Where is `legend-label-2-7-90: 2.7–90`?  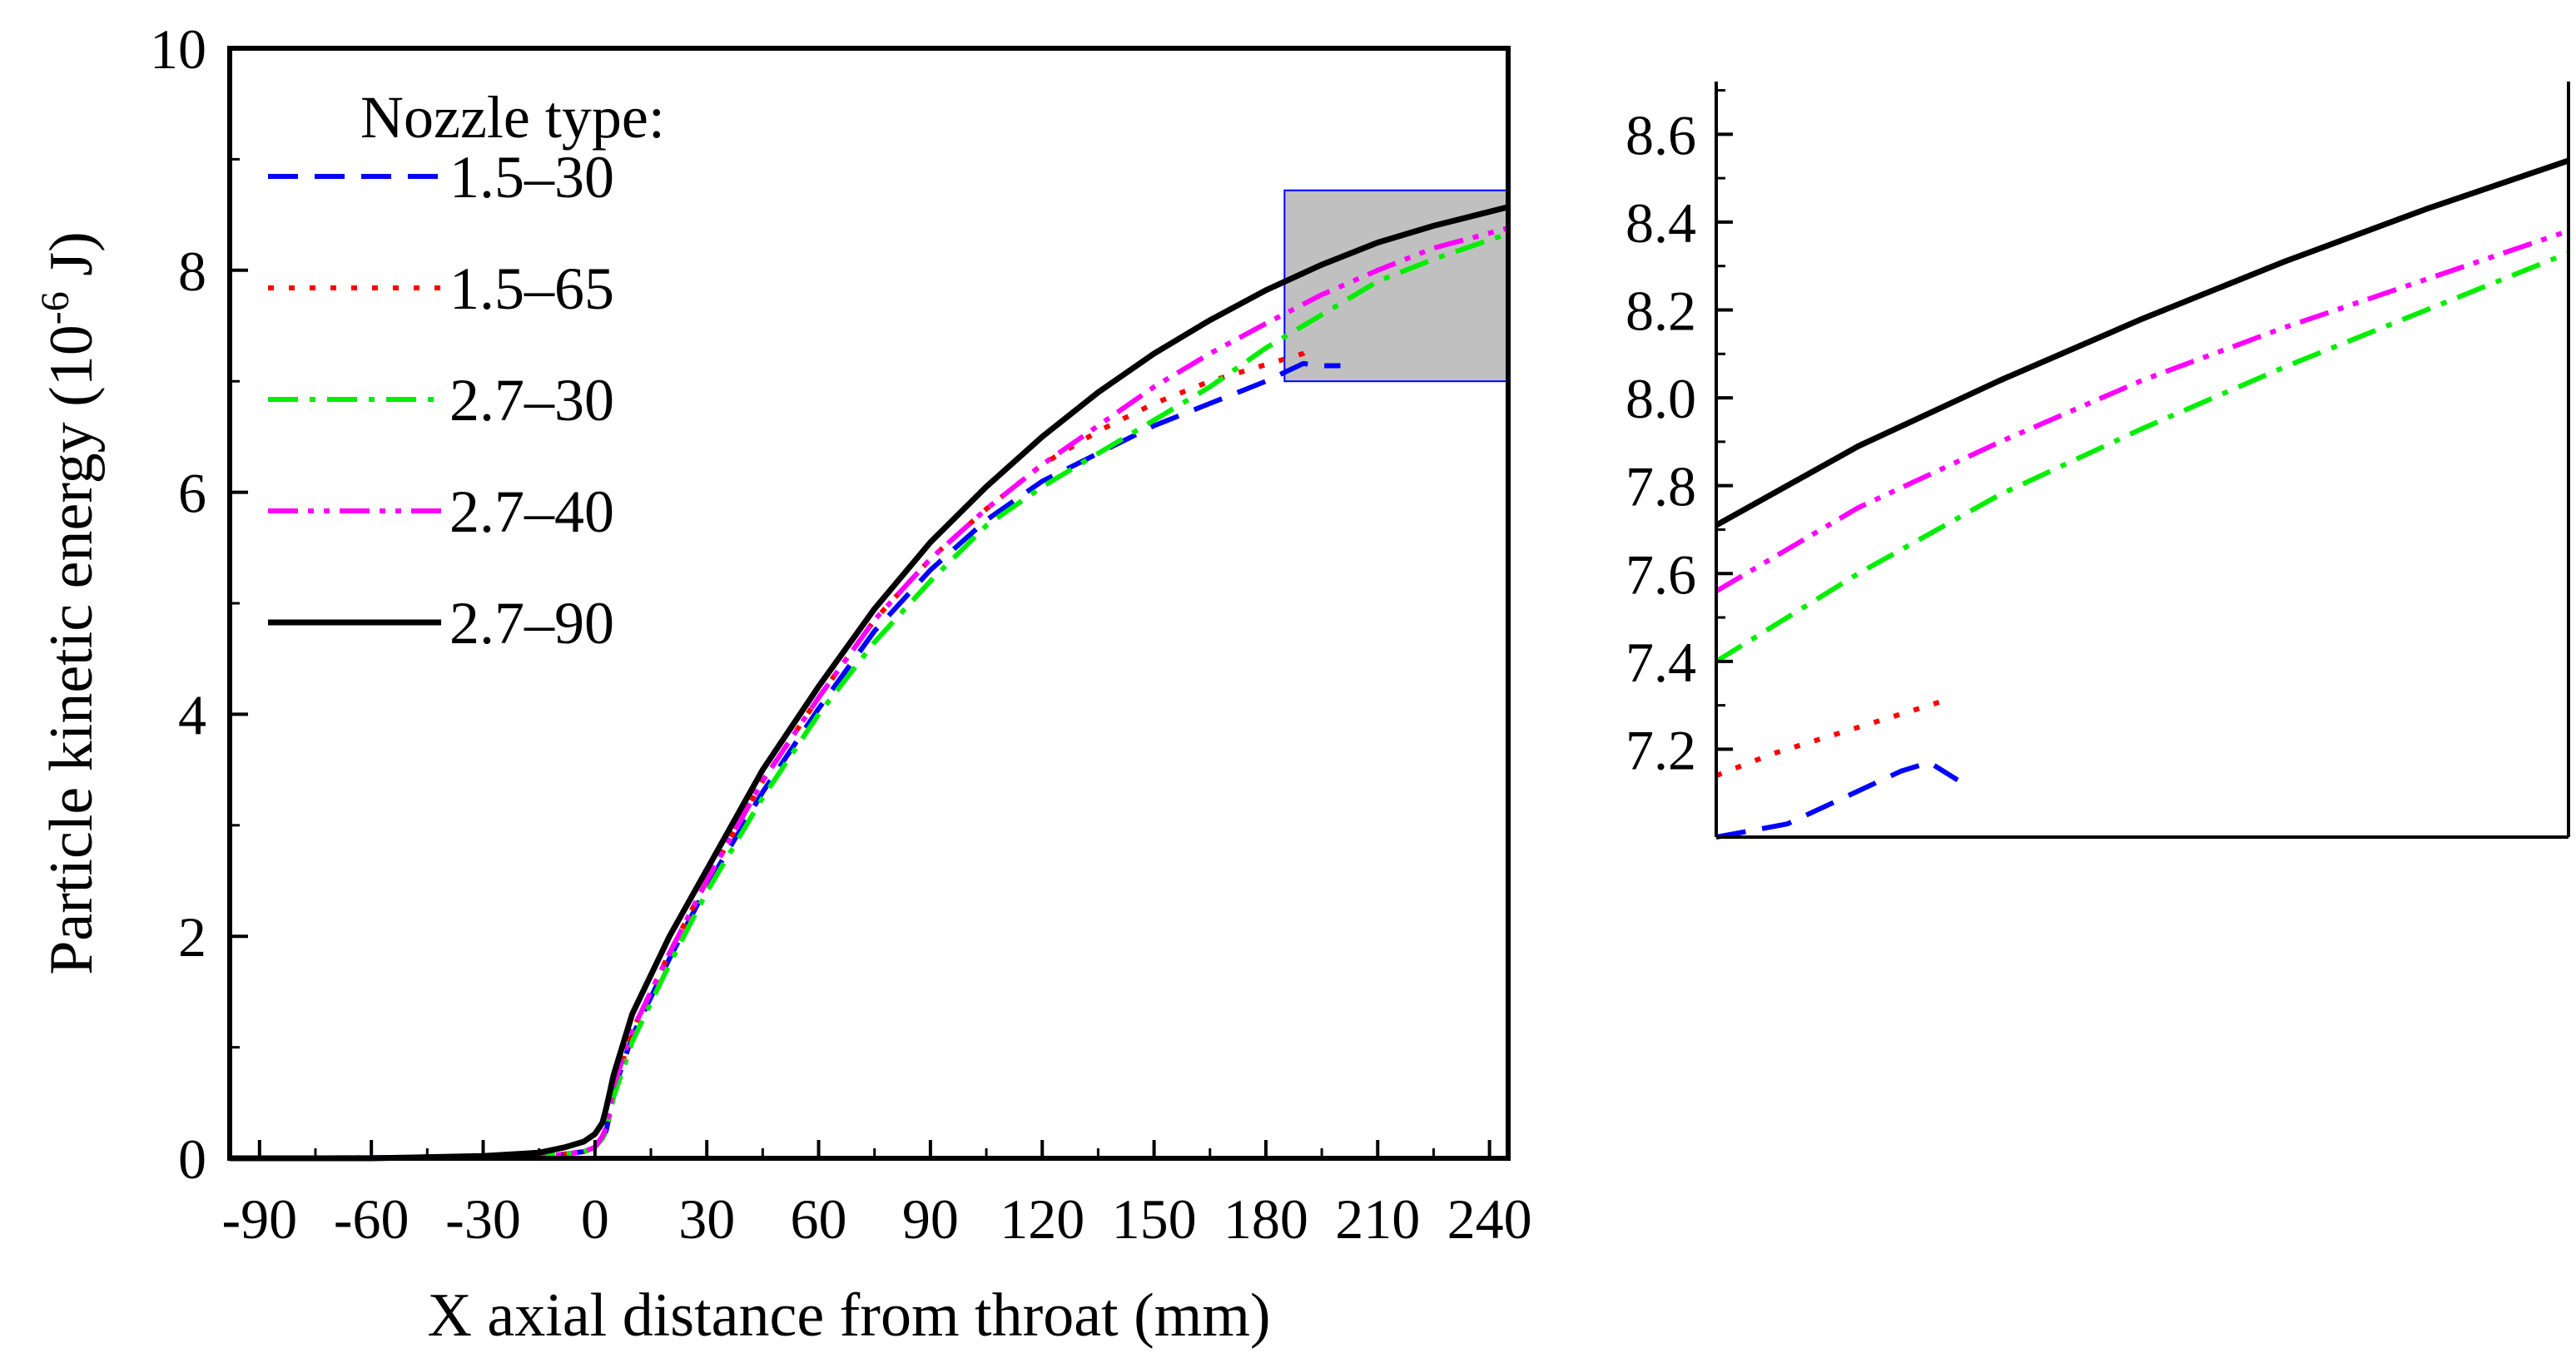 legend-label-2-7-90: 2.7–90 is located at coordinates (531, 623).